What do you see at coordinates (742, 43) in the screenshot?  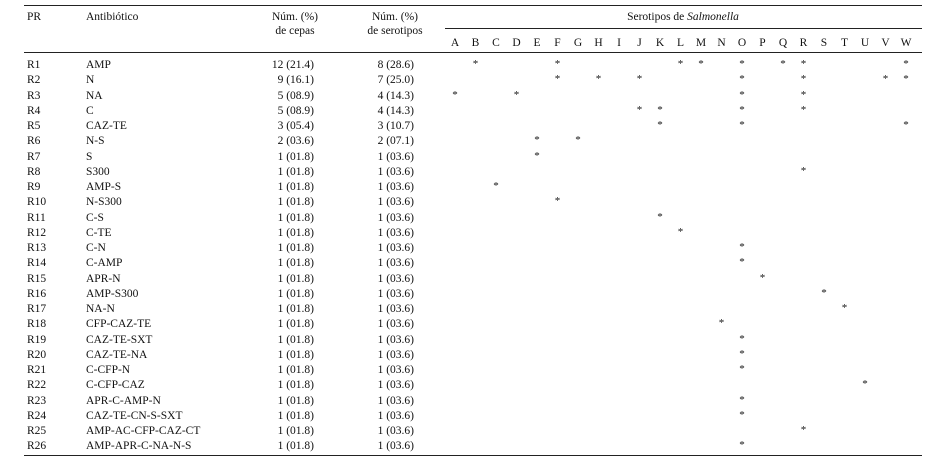 I see `serotype-letter-o: O` at bounding box center [742, 43].